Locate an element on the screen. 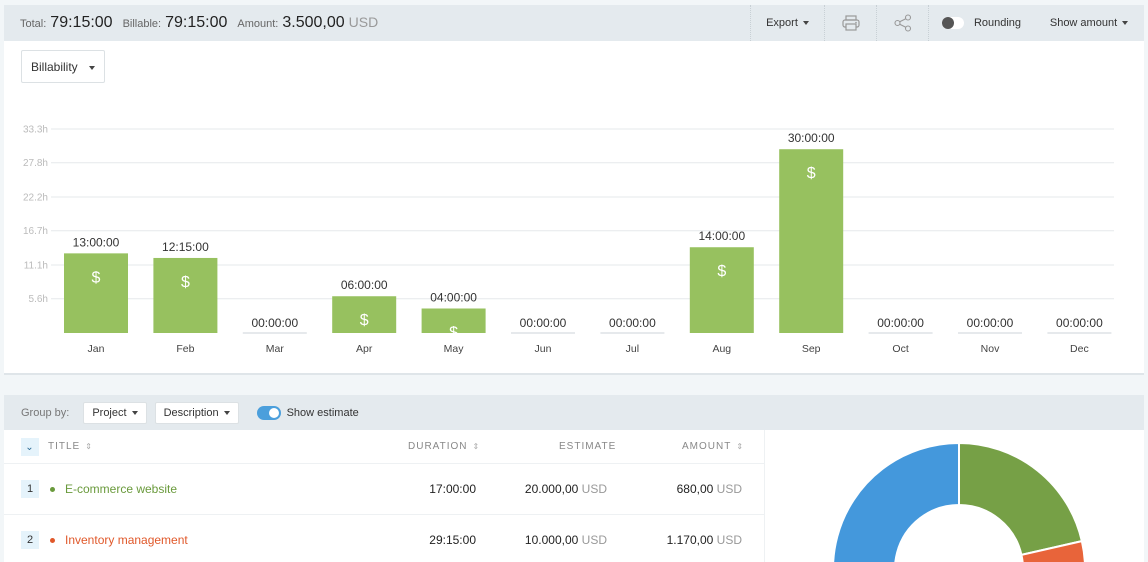  print-button is located at coordinates (850, 23).